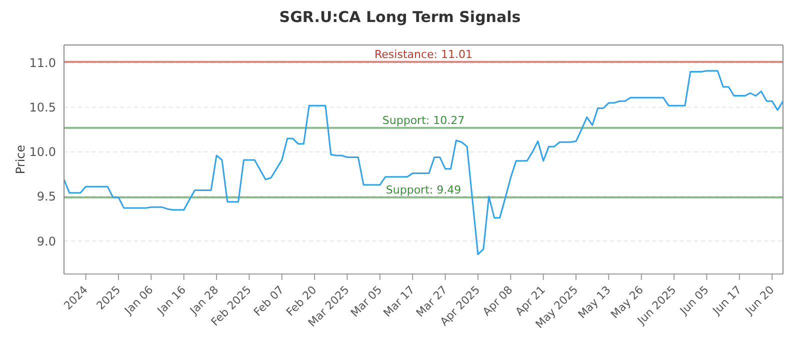 The height and width of the screenshot is (350, 800). I want to click on y-tick-label: 10.5, so click(42, 107).